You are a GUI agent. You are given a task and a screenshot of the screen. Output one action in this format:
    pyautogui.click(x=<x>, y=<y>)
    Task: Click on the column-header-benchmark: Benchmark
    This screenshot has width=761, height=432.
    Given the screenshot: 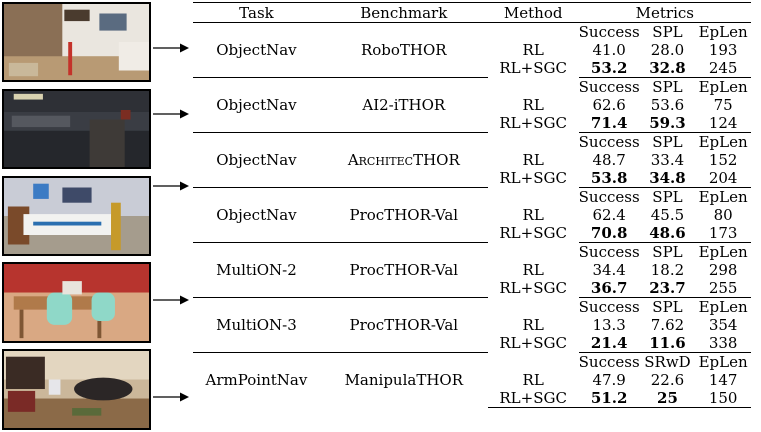 What is the action you would take?
    pyautogui.click(x=403, y=12)
    